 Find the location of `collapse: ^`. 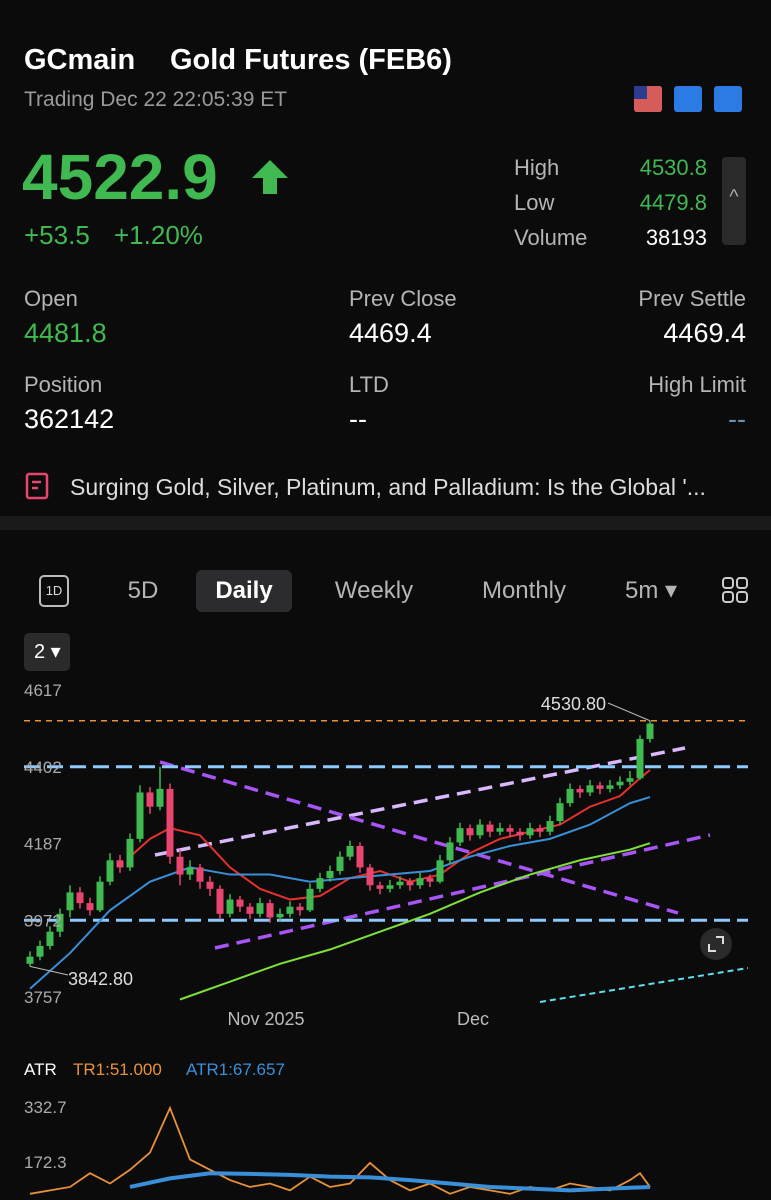

collapse: ^ is located at coordinates (734, 201).